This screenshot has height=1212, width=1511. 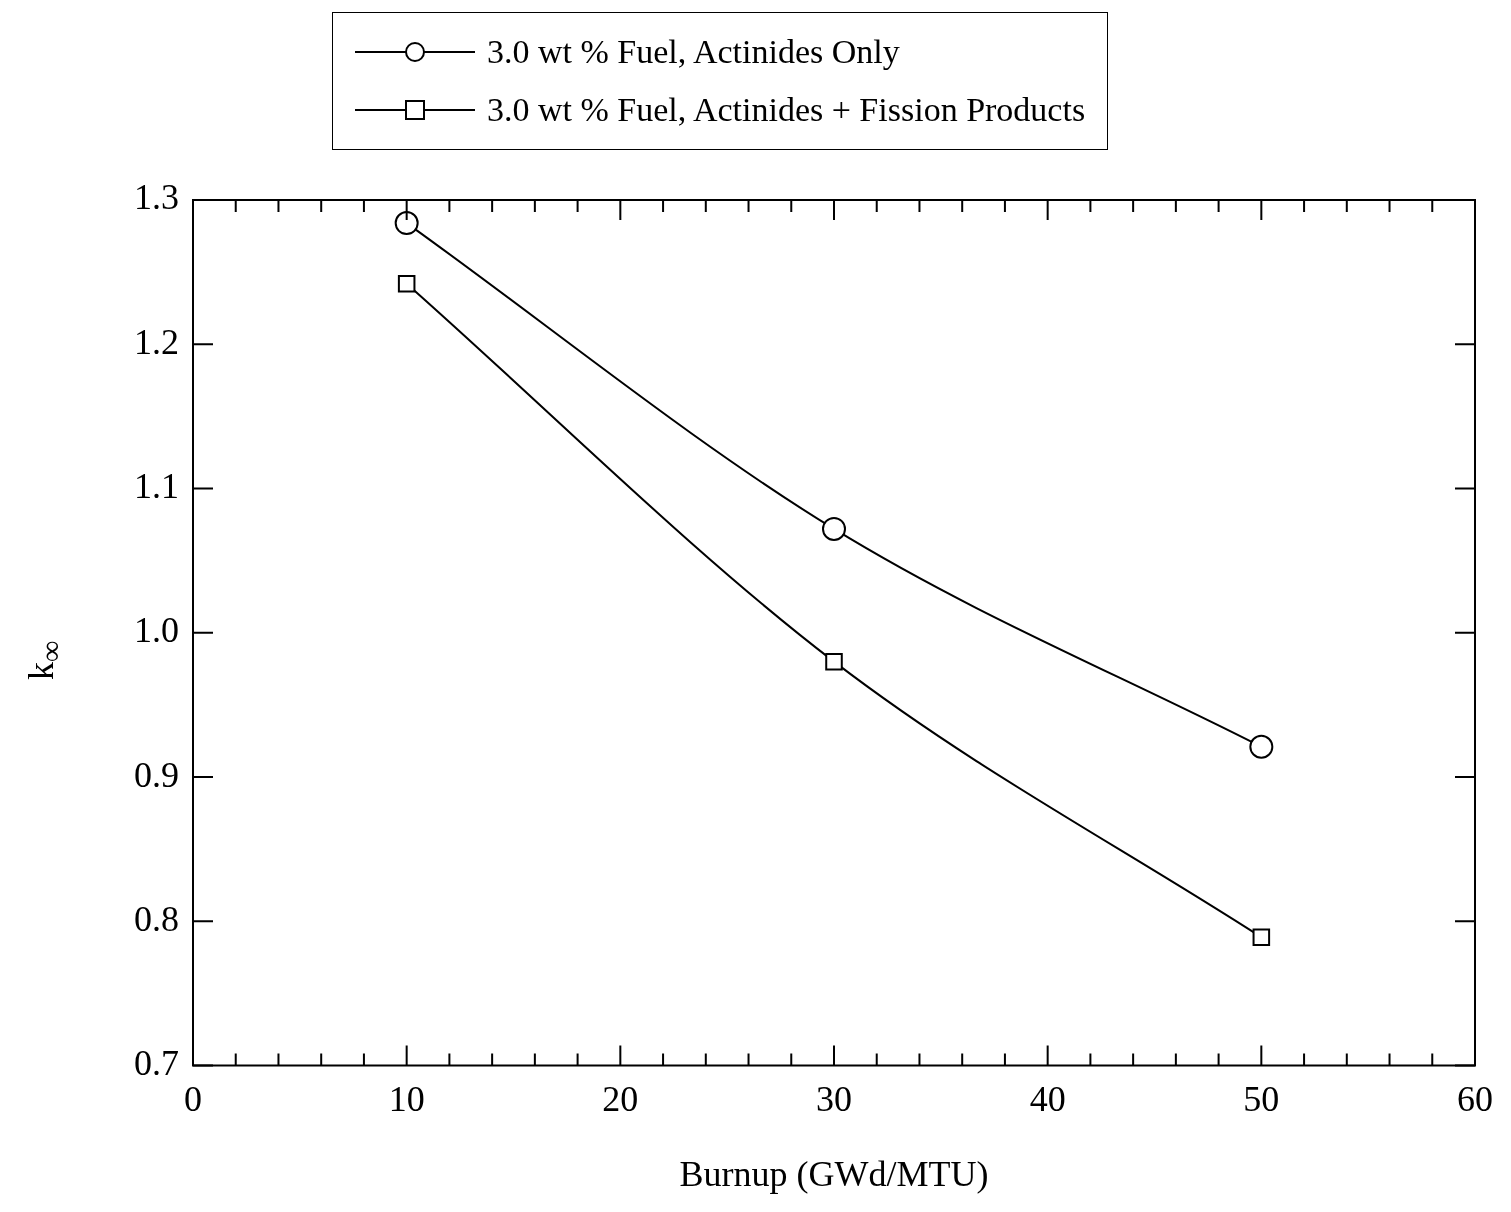 I want to click on x-tick-label: 10, so click(x=406, y=1098).